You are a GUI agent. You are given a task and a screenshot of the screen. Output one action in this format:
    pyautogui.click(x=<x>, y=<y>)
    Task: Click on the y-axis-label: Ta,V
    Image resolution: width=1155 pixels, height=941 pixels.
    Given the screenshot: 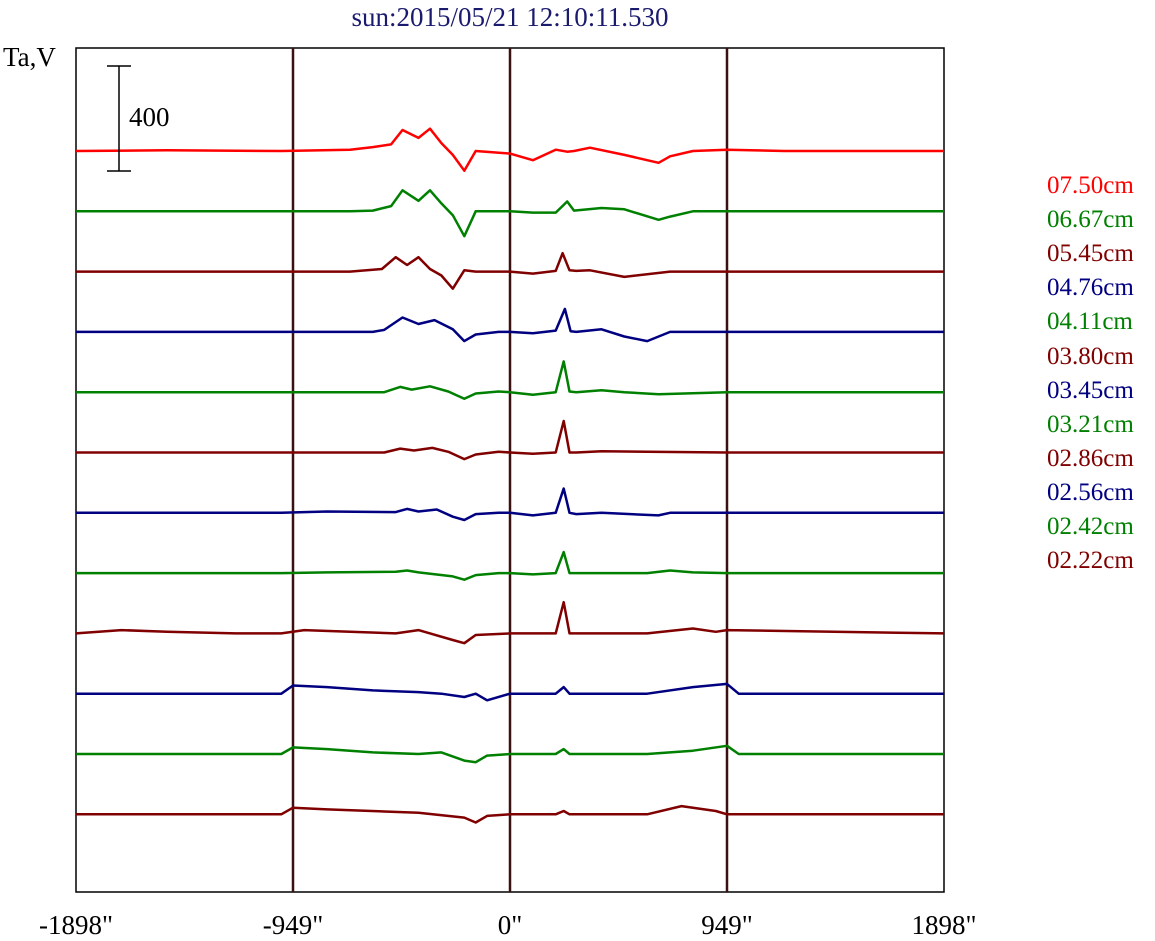 What is the action you would take?
    pyautogui.click(x=29, y=57)
    